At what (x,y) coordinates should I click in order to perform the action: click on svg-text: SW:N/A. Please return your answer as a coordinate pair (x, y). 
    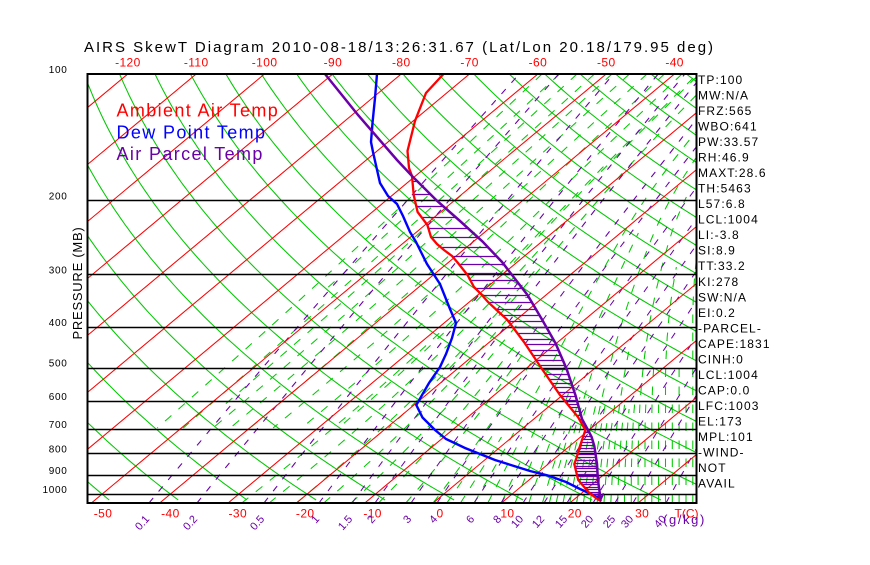
    Looking at the image, I should click on (722, 297).